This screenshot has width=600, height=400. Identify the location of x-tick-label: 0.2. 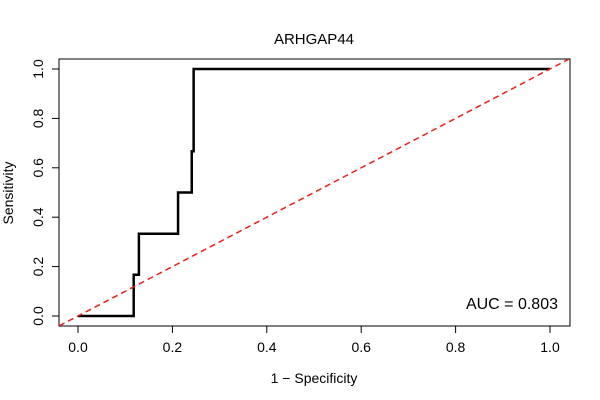
(173, 347).